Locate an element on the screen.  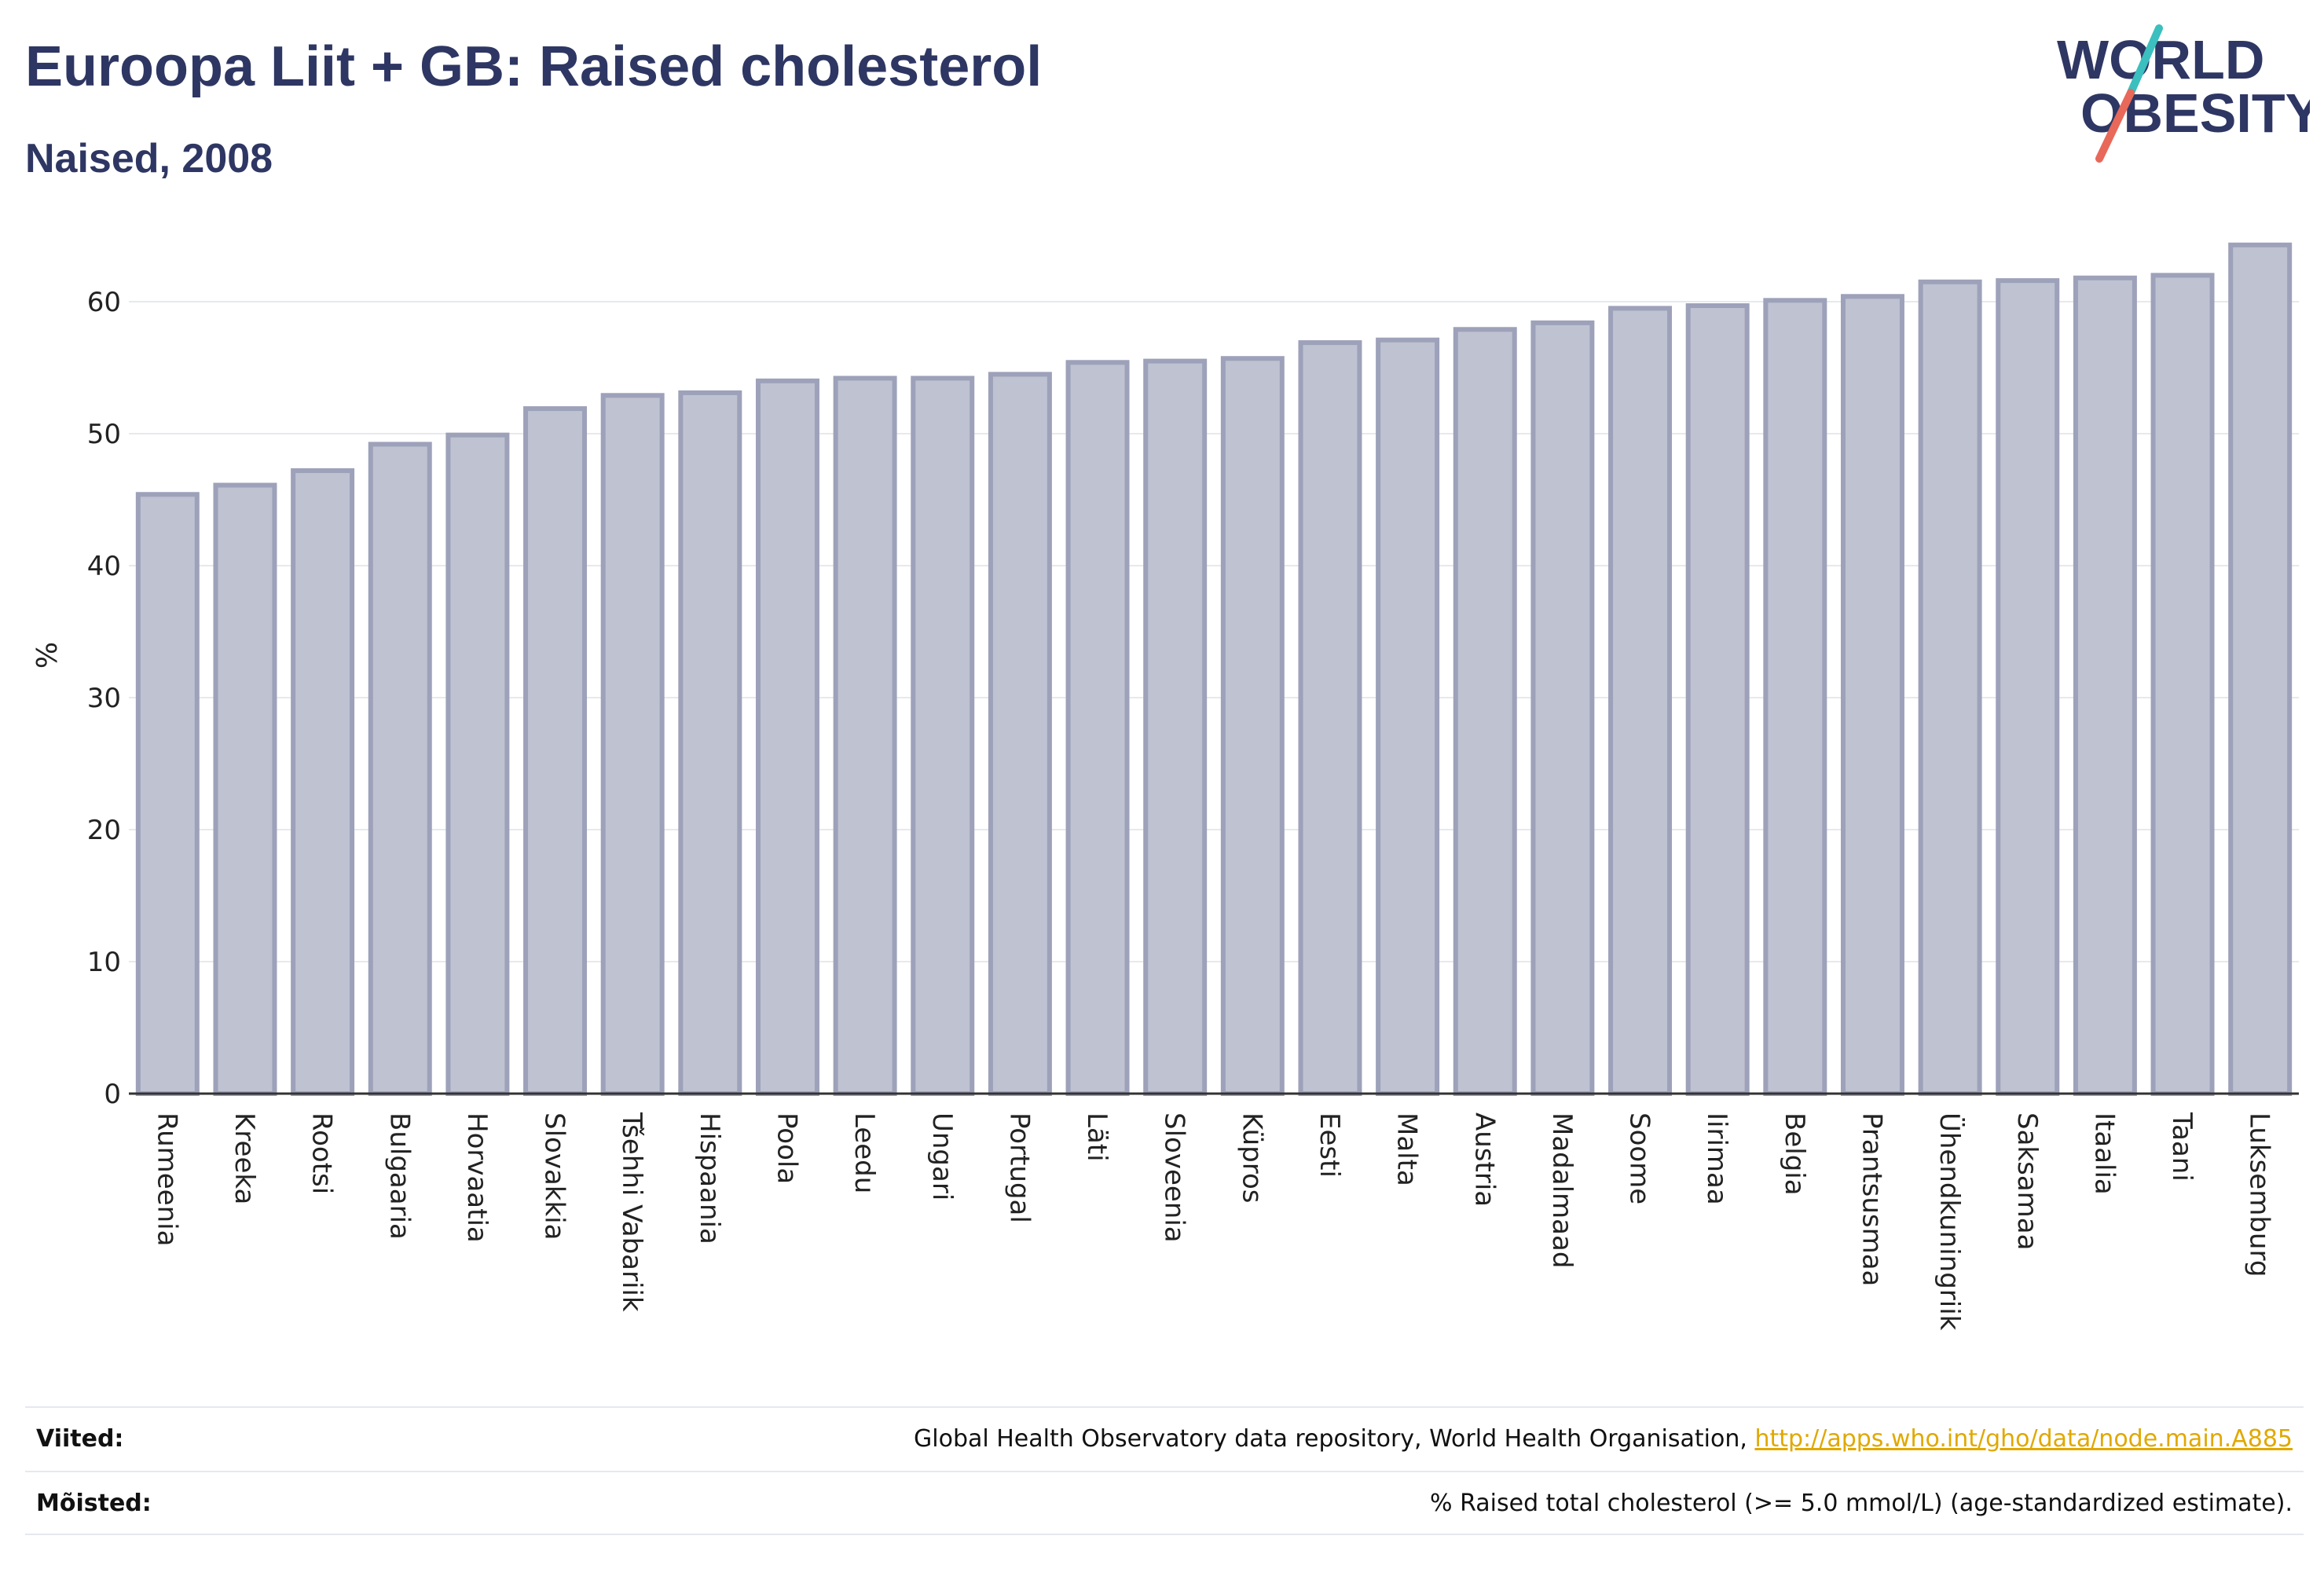
x-tick-label: Leedu is located at coordinates (864, 1152).